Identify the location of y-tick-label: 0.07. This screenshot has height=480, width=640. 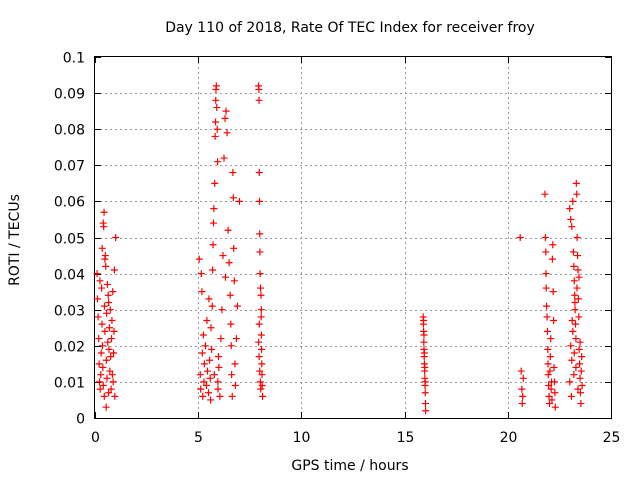
(69, 167).